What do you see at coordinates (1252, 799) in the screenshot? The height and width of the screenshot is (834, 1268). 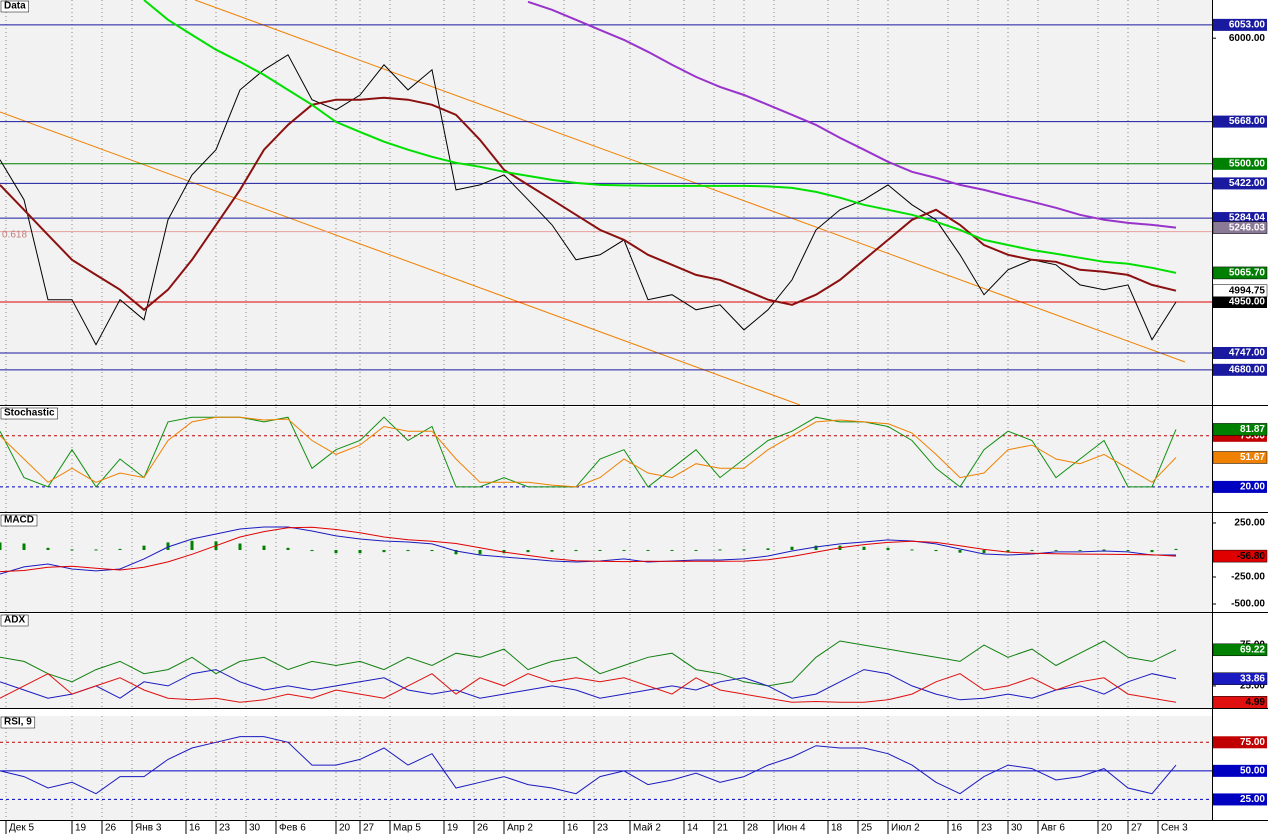 I see `y-tick-label: 25.00` at bounding box center [1252, 799].